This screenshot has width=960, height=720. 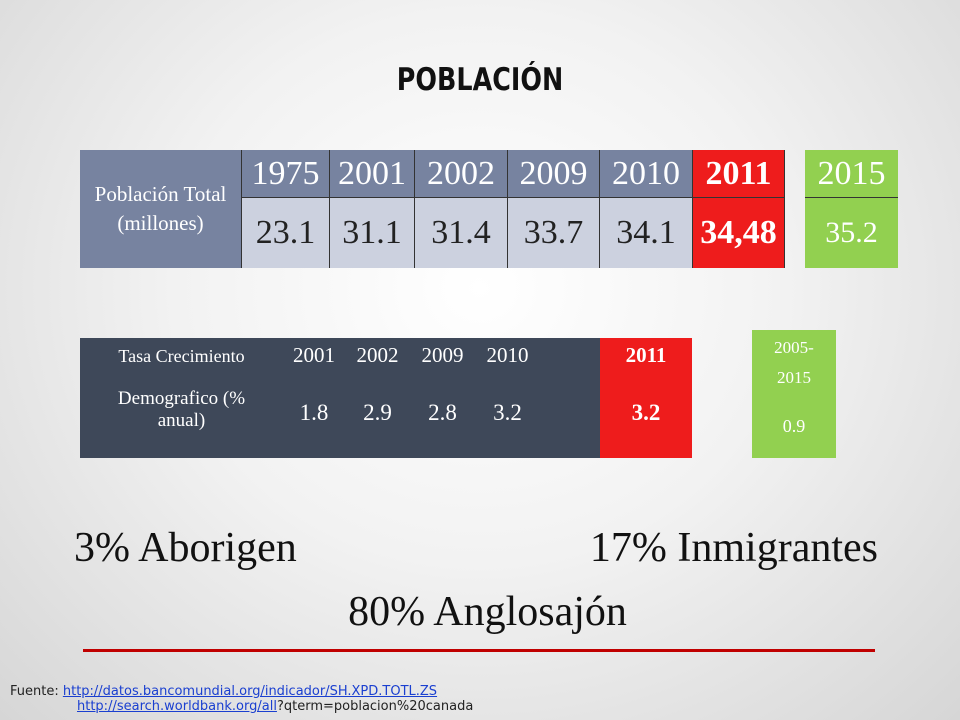 I want to click on value-cell: 23.1, so click(x=286, y=233).